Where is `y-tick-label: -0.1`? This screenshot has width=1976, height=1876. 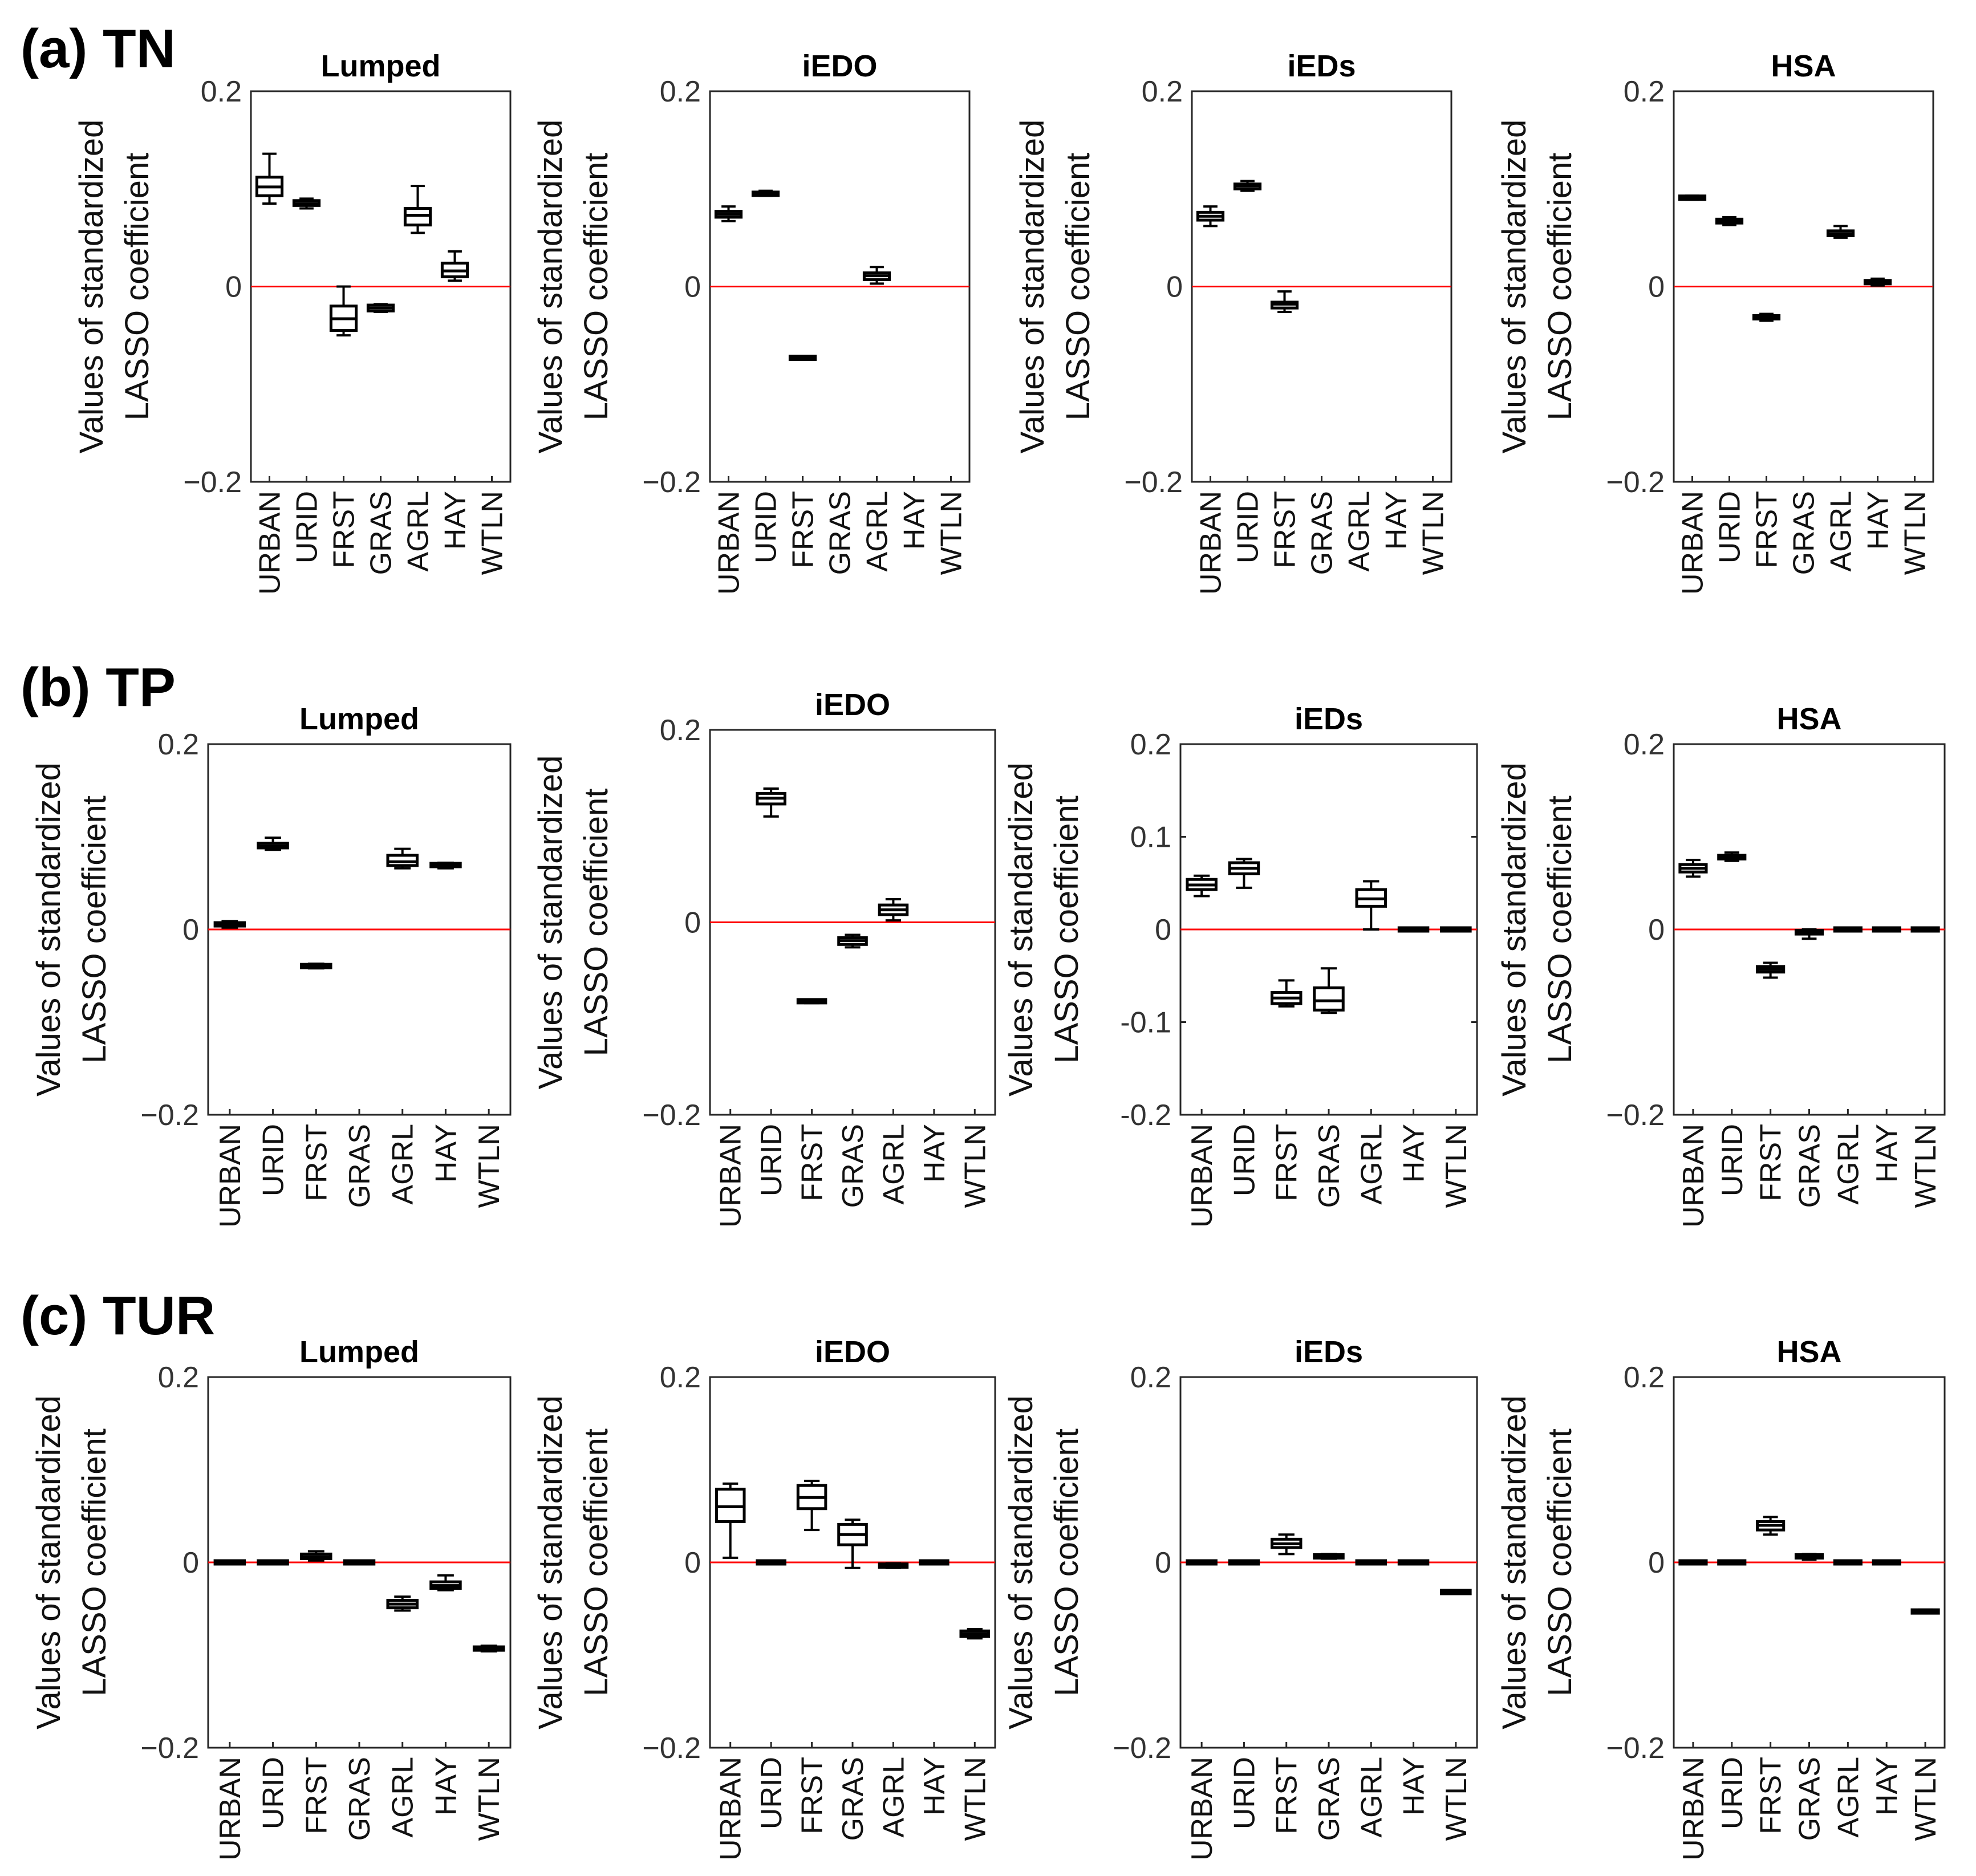
y-tick-label: -0.1 is located at coordinates (1145, 1023).